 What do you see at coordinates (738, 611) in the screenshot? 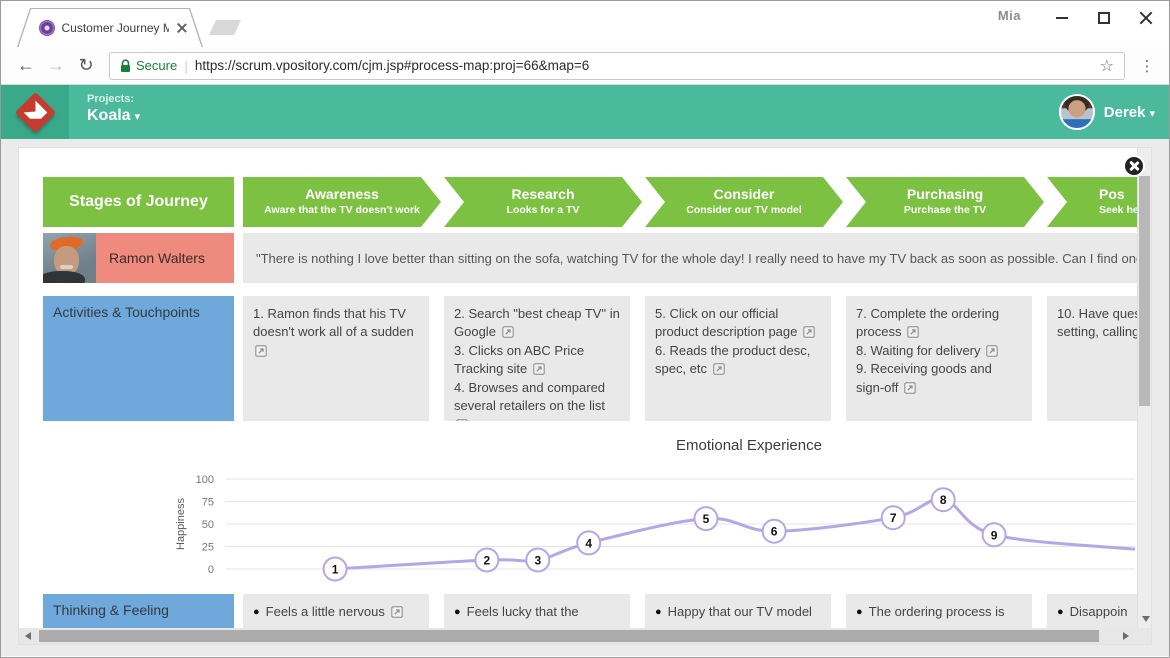
I see `thinking-cell-3: ● Happy that our TV model` at bounding box center [738, 611].